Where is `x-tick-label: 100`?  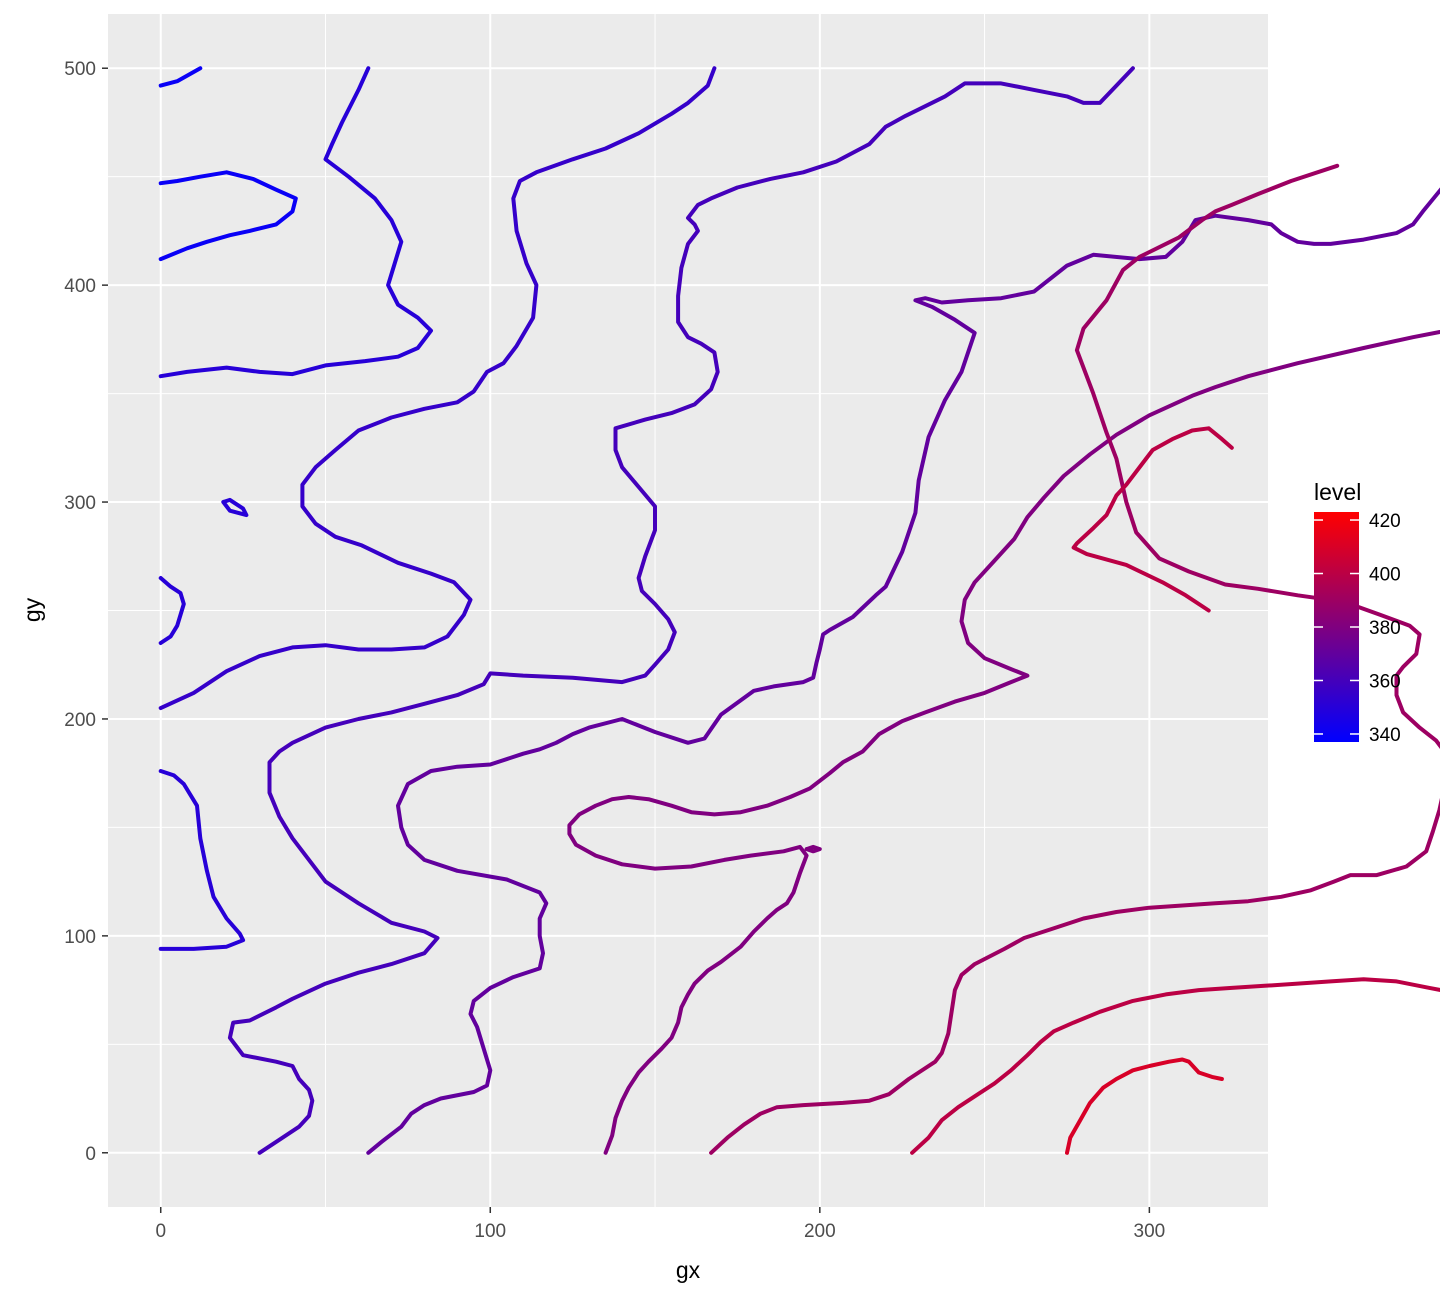
x-tick-label: 100 is located at coordinates (490, 1231).